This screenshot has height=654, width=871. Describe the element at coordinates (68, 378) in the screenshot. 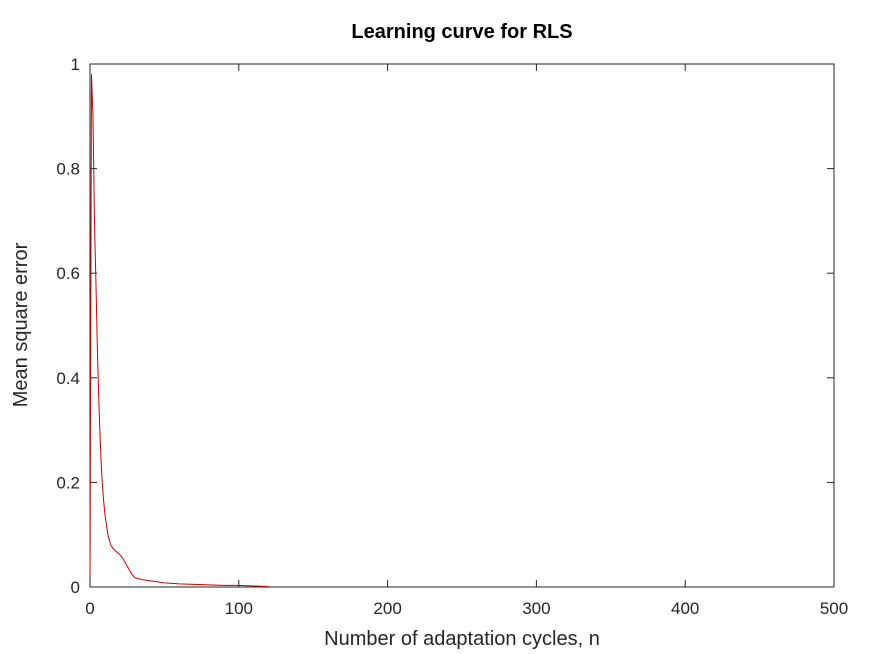

I see `y-tick-label: 0.4` at that location.